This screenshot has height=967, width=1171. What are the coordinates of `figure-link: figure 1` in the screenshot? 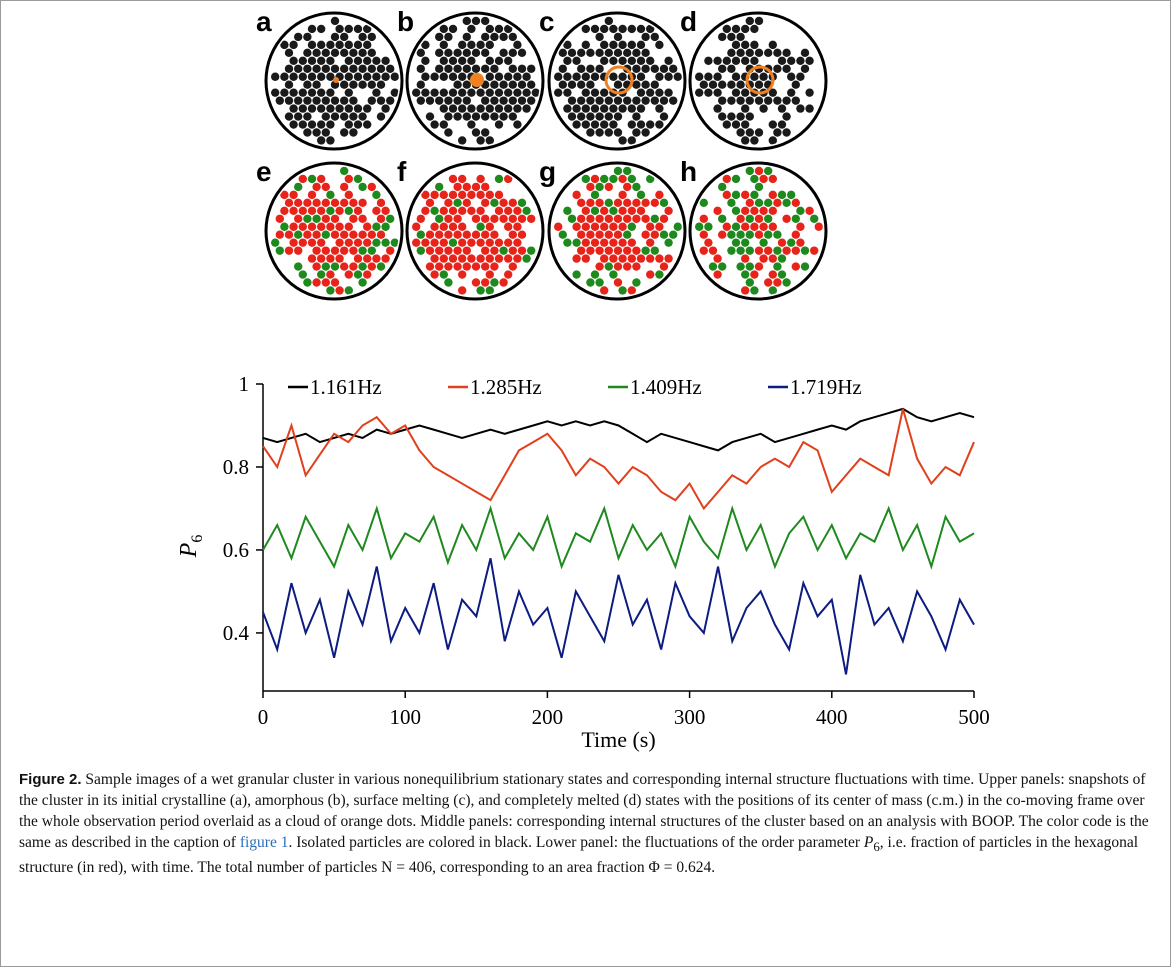 It's located at (264, 842).